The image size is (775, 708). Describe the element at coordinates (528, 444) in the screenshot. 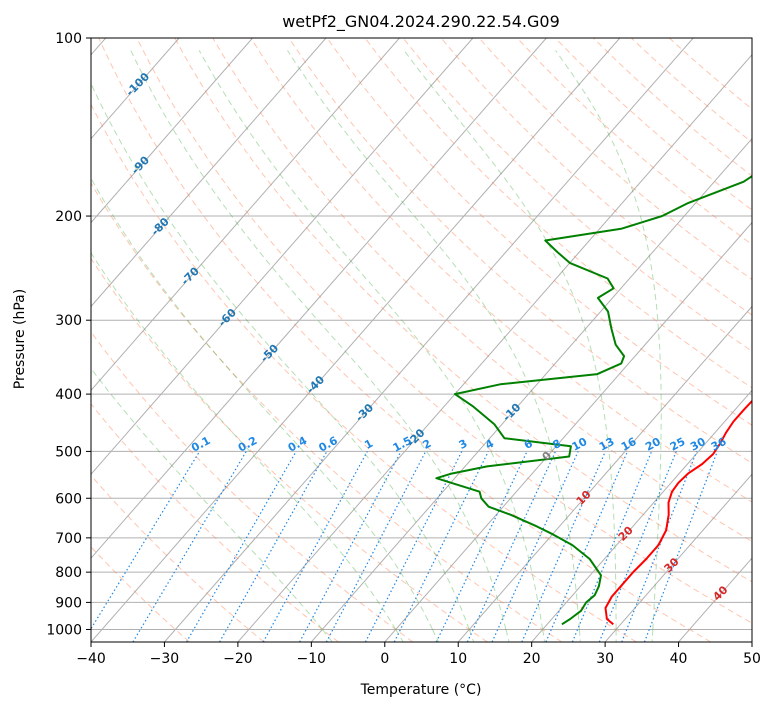

I see `mixing-ratio-label: 6` at that location.